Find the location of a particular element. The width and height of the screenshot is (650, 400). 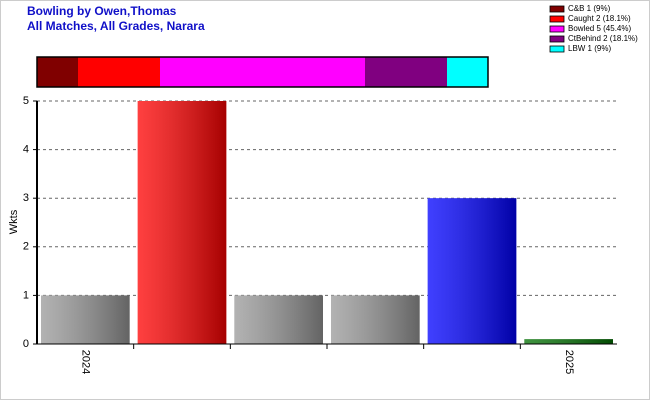

legend-label: C&B 1 (9%) is located at coordinates (589, 8).